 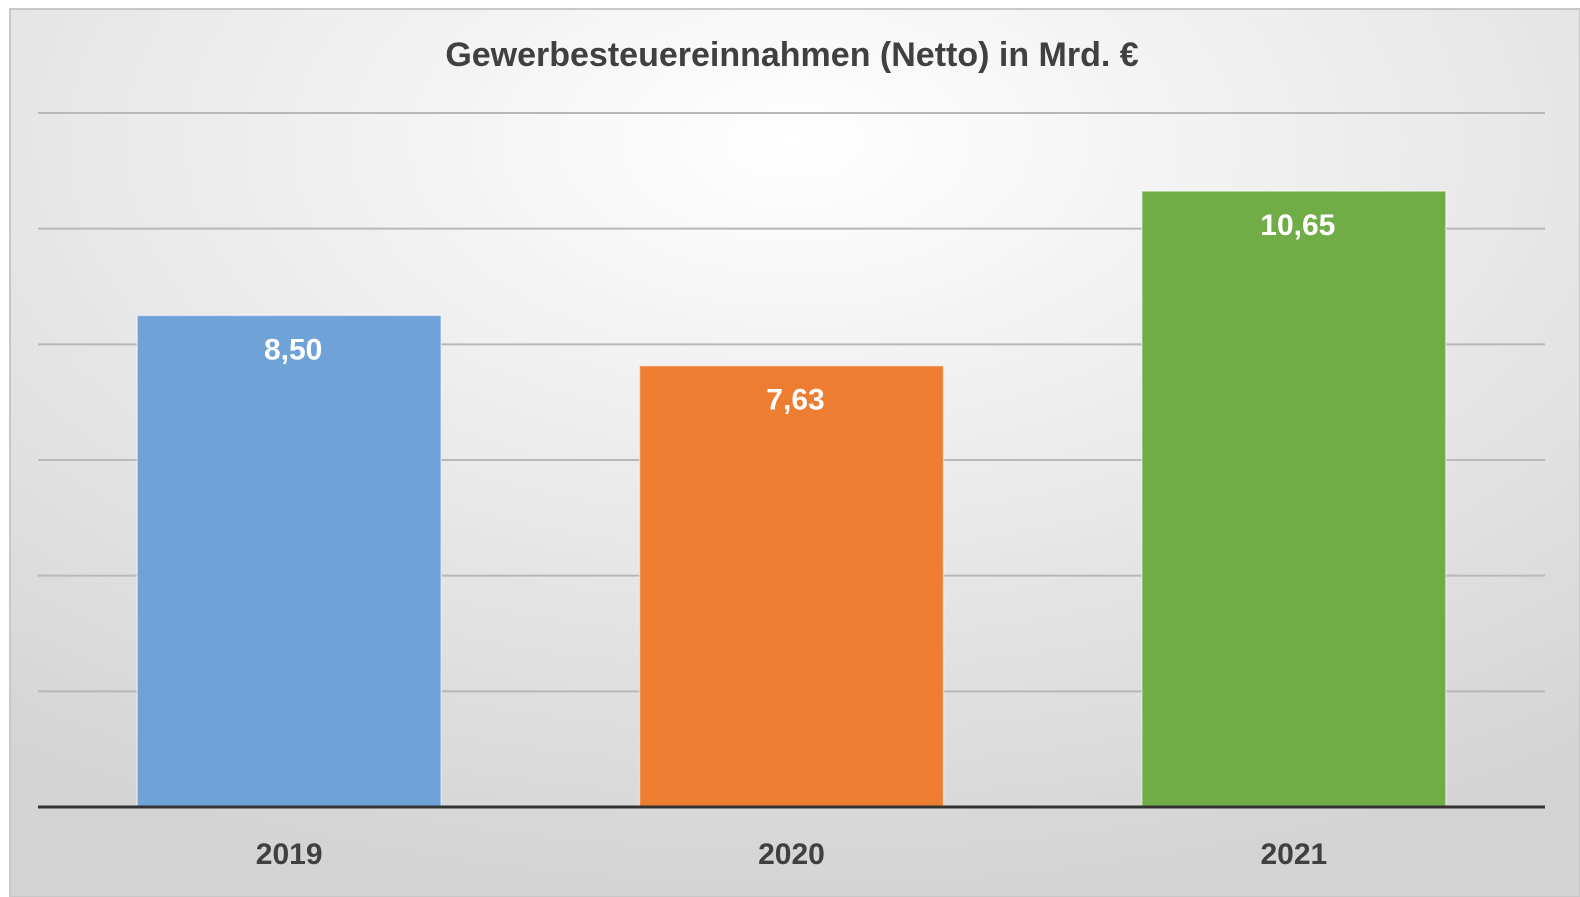 I want to click on chart-title: Gewerbesteuereinnahmen (Netto) in Mrd. €, so click(x=791, y=55).